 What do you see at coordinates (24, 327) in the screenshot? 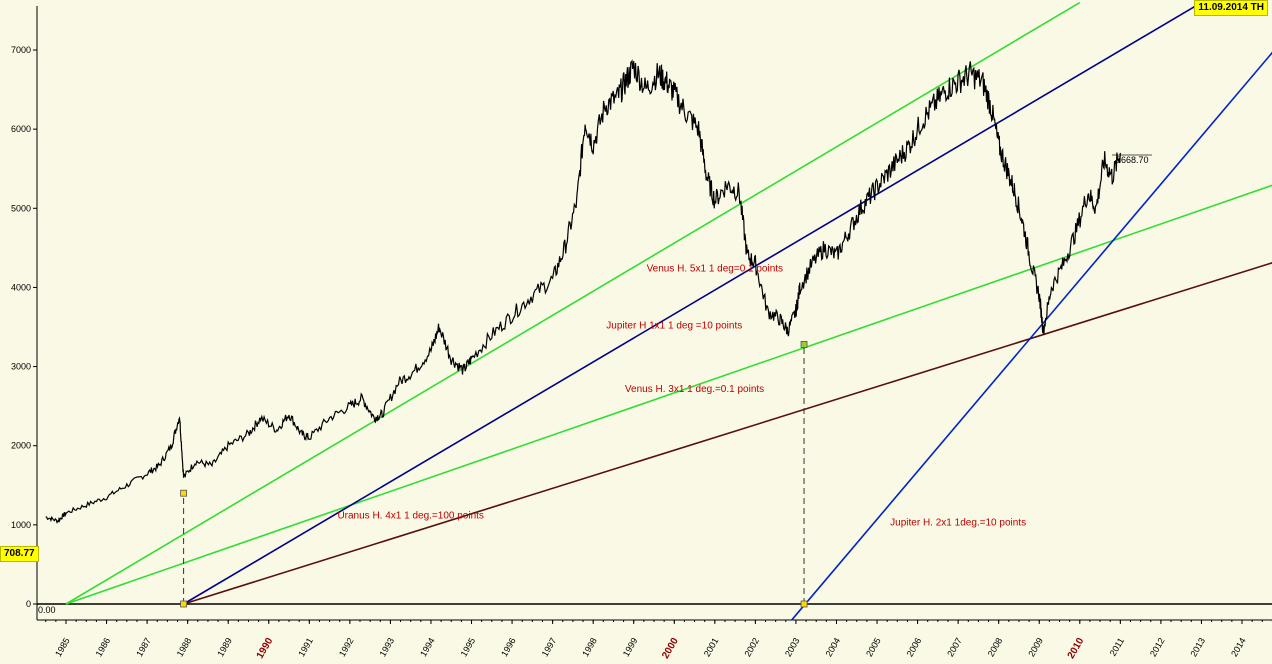
I see `y-ticks: 0 1000 2000 3000 4000 5000 6000 7000` at bounding box center [24, 327].